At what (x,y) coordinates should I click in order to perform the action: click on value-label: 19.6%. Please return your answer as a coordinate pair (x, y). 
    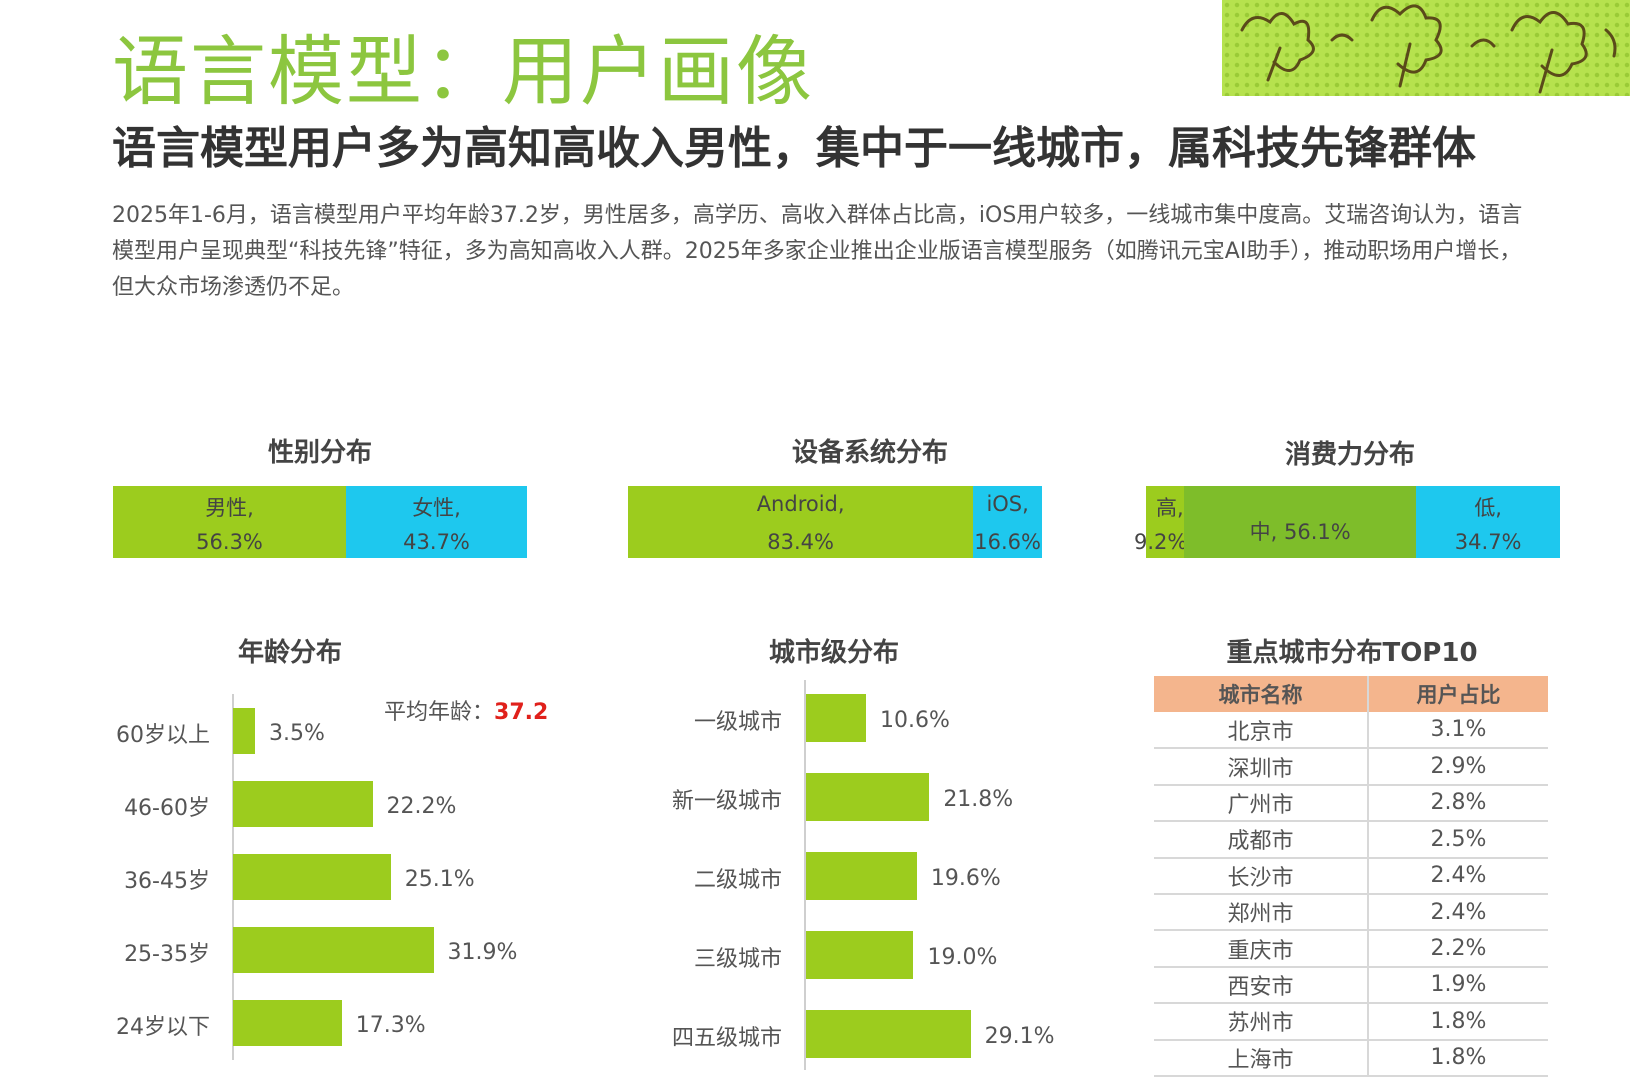
    Looking at the image, I should click on (965, 878).